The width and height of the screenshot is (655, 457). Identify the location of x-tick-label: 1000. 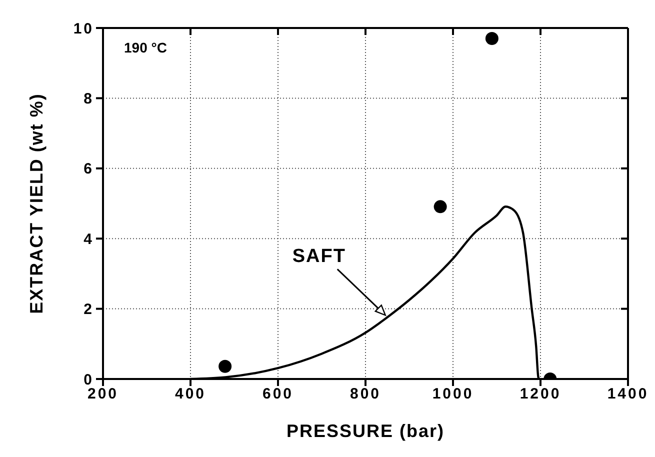
(453, 394).